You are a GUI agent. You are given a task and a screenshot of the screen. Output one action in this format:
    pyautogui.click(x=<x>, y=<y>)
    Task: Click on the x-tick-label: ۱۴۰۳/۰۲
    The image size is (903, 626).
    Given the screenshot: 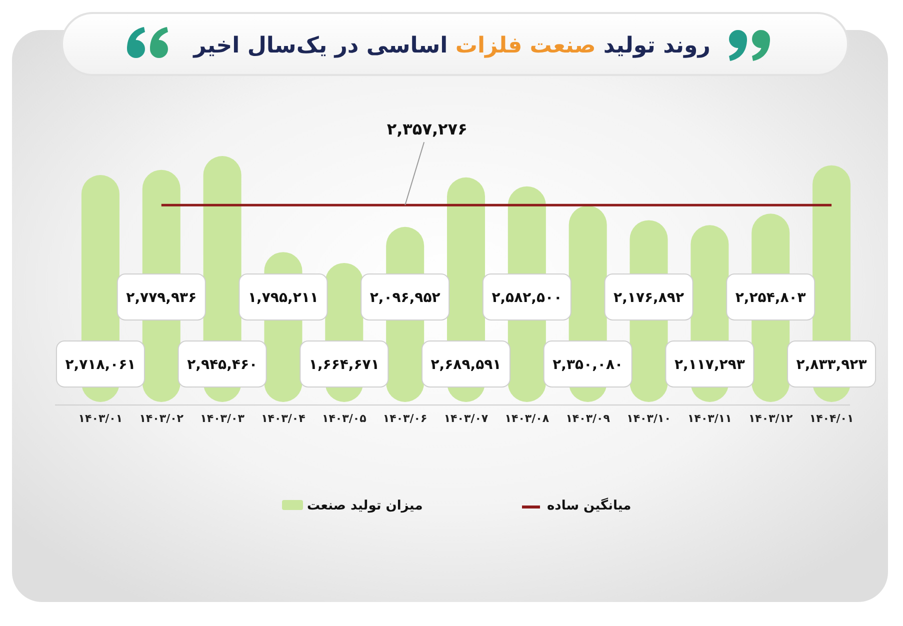 What is the action you would take?
    pyautogui.click(x=161, y=418)
    